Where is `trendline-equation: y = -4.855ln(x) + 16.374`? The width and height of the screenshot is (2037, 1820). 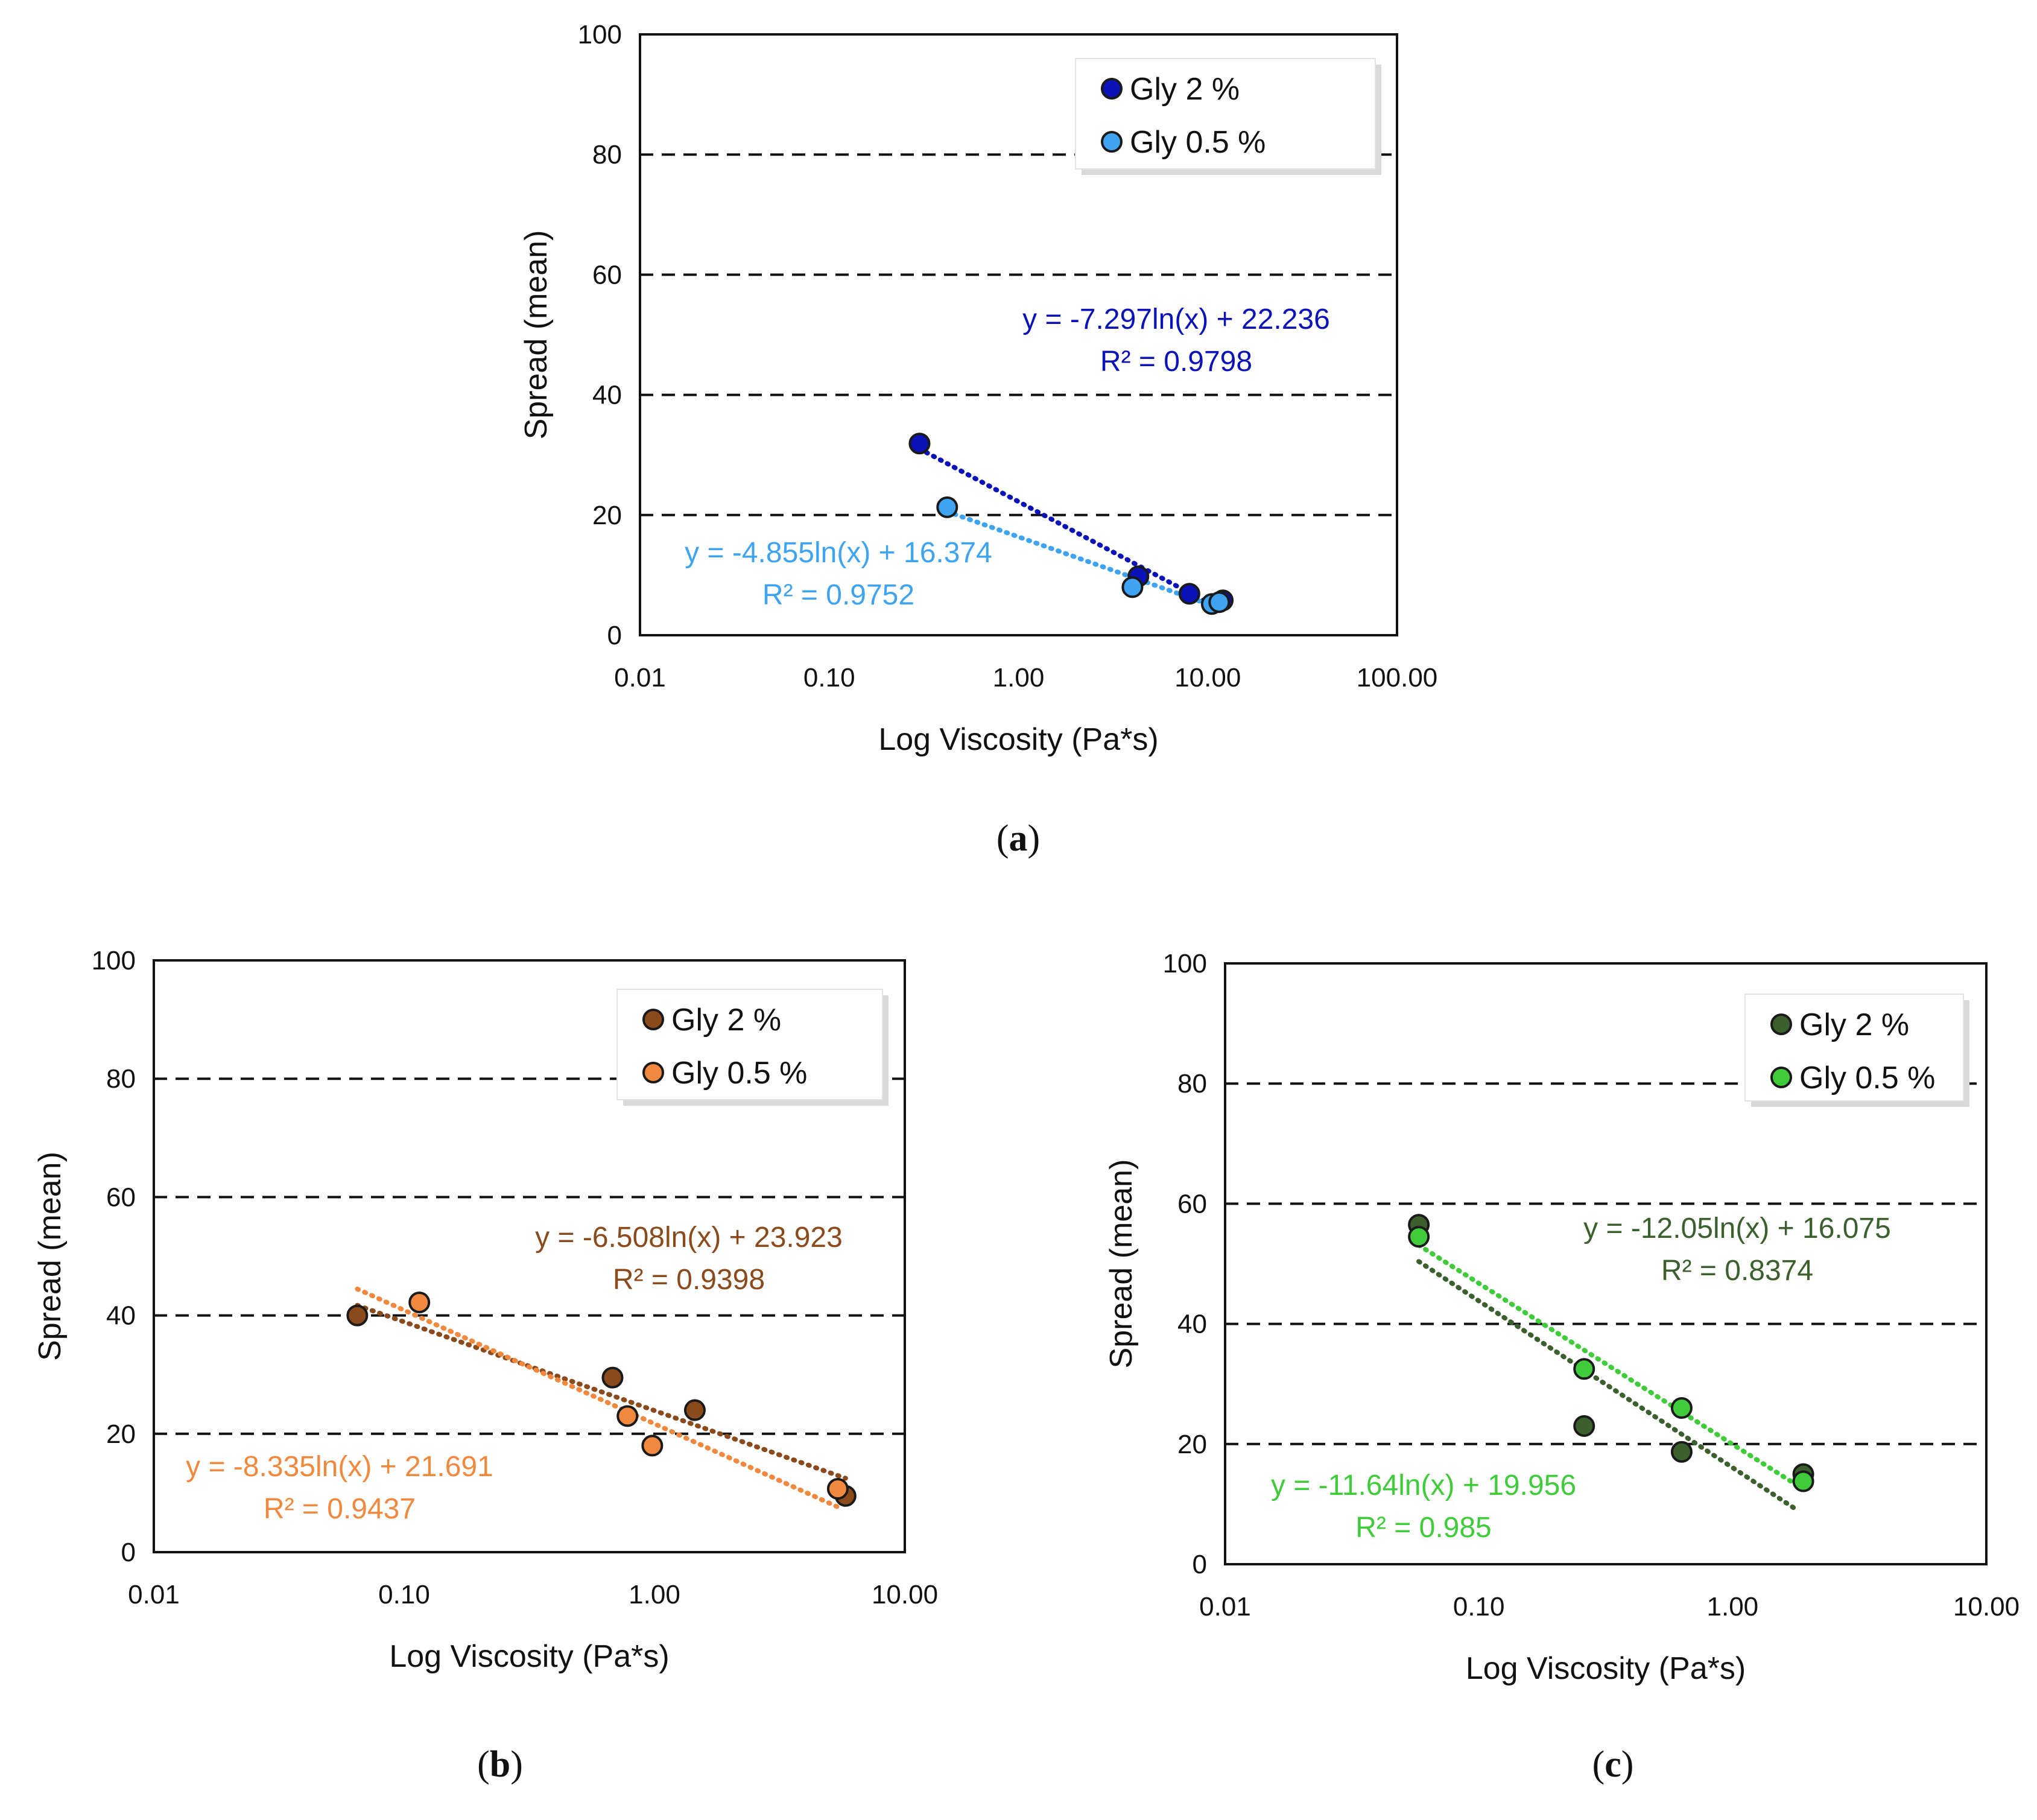
trendline-equation: y = -4.855ln(x) + 16.374 is located at coordinates (838, 553).